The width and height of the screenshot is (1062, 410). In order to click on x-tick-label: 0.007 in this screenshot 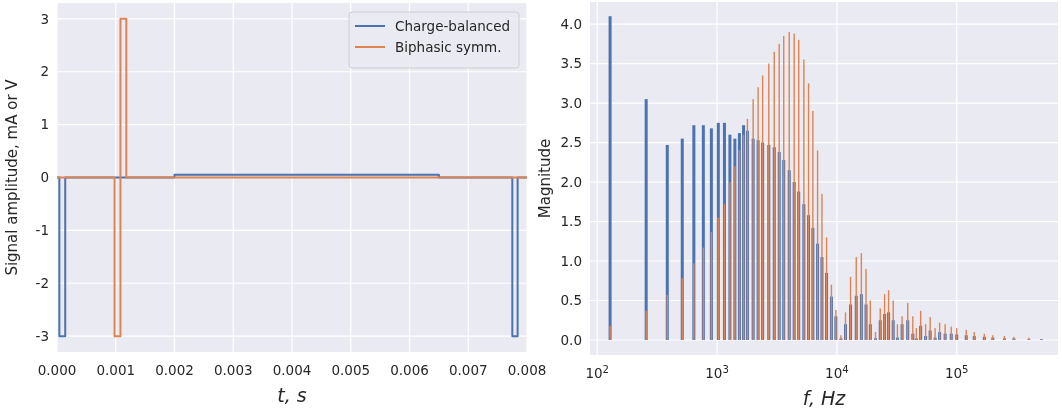, I will do `click(468, 370)`.